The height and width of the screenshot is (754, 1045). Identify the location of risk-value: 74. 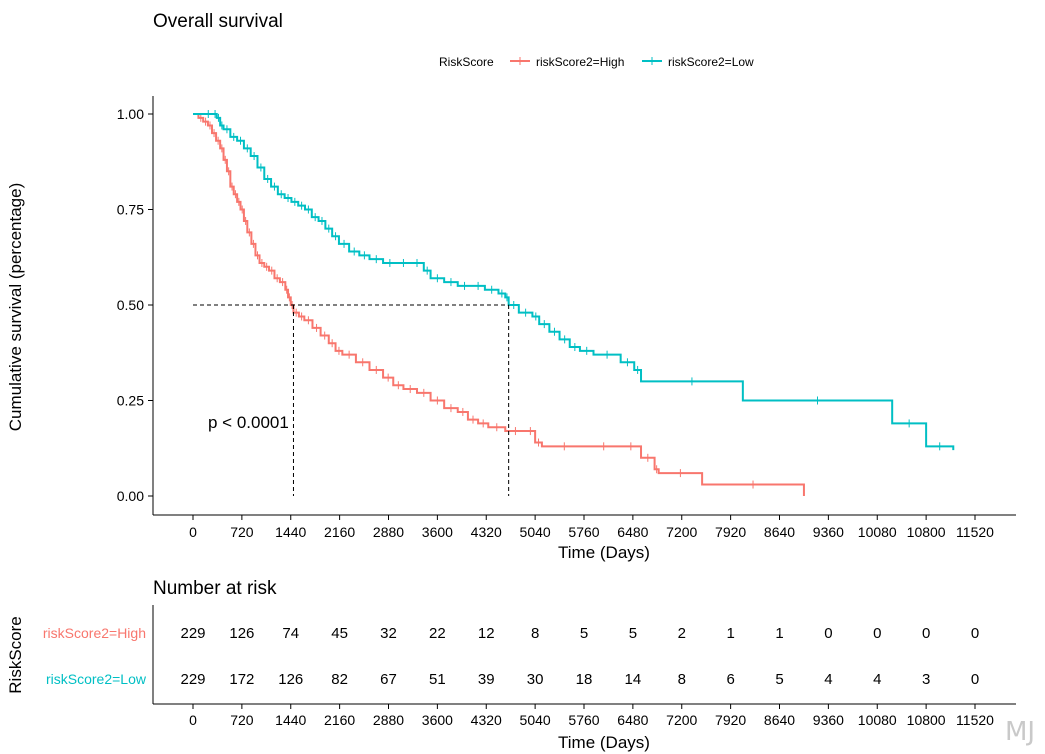
(290, 633).